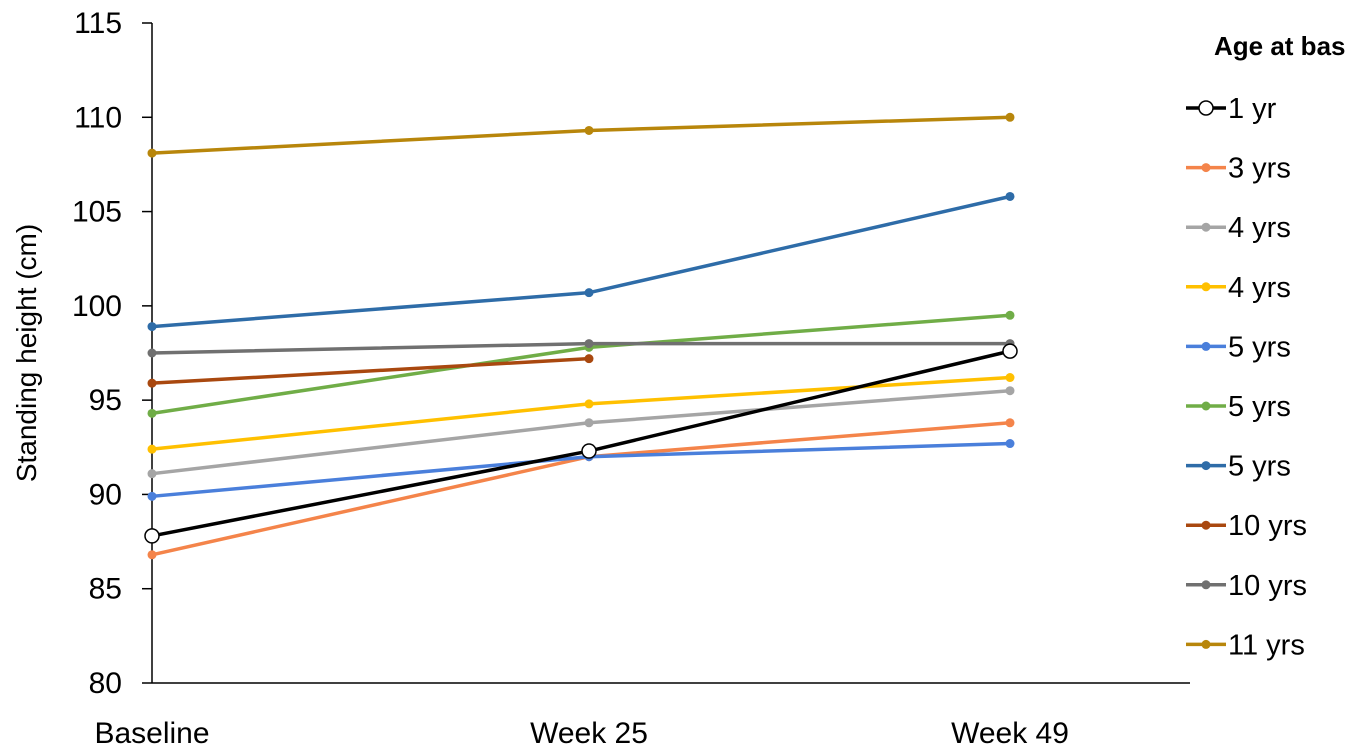  What do you see at coordinates (105, 494) in the screenshot?
I see `y-tick-label: 90` at bounding box center [105, 494].